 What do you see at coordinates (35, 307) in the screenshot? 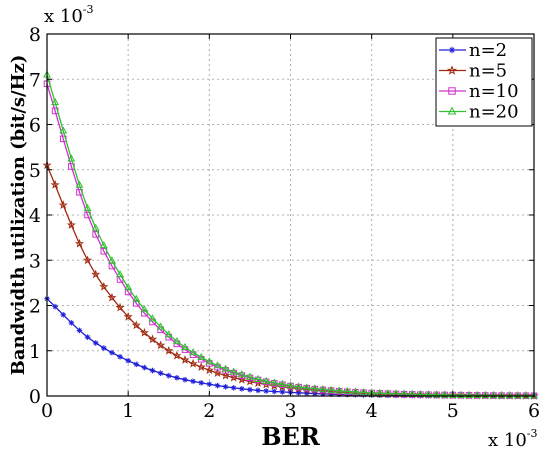
I see `y-tick-label: 2` at bounding box center [35, 307].